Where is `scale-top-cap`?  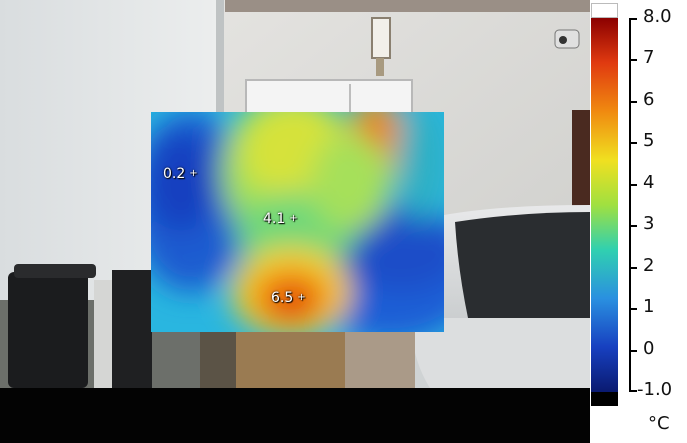 scale-top-cap is located at coordinates (604, 10).